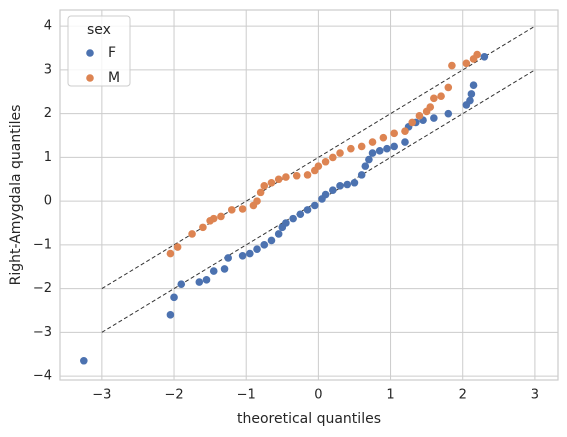 The image size is (567, 437). I want to click on y-axis-label: Right-Amygdala quantiles, so click(16, 195).